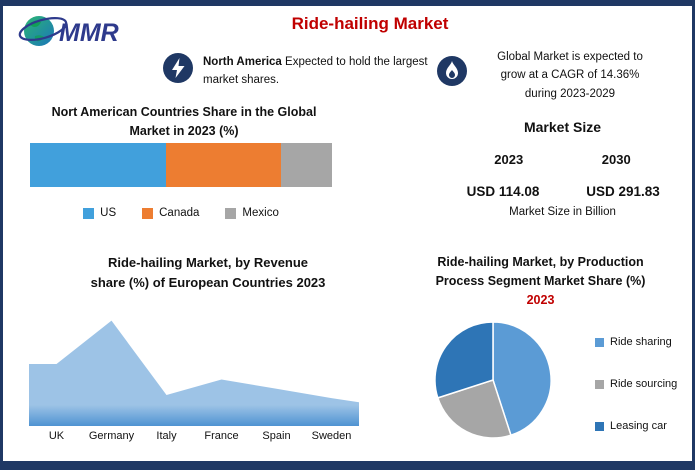 The width and height of the screenshot is (695, 470). What do you see at coordinates (331, 436) in the screenshot?
I see `x-label-sweden: Sweden` at bounding box center [331, 436].